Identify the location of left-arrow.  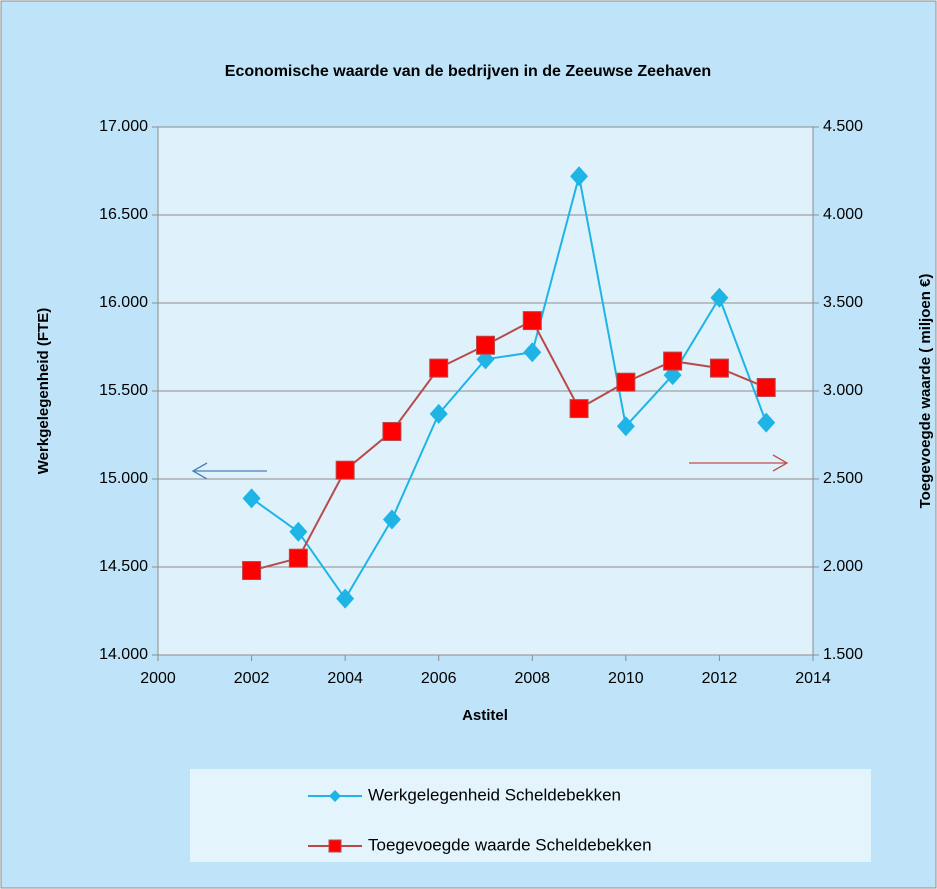
(229, 471).